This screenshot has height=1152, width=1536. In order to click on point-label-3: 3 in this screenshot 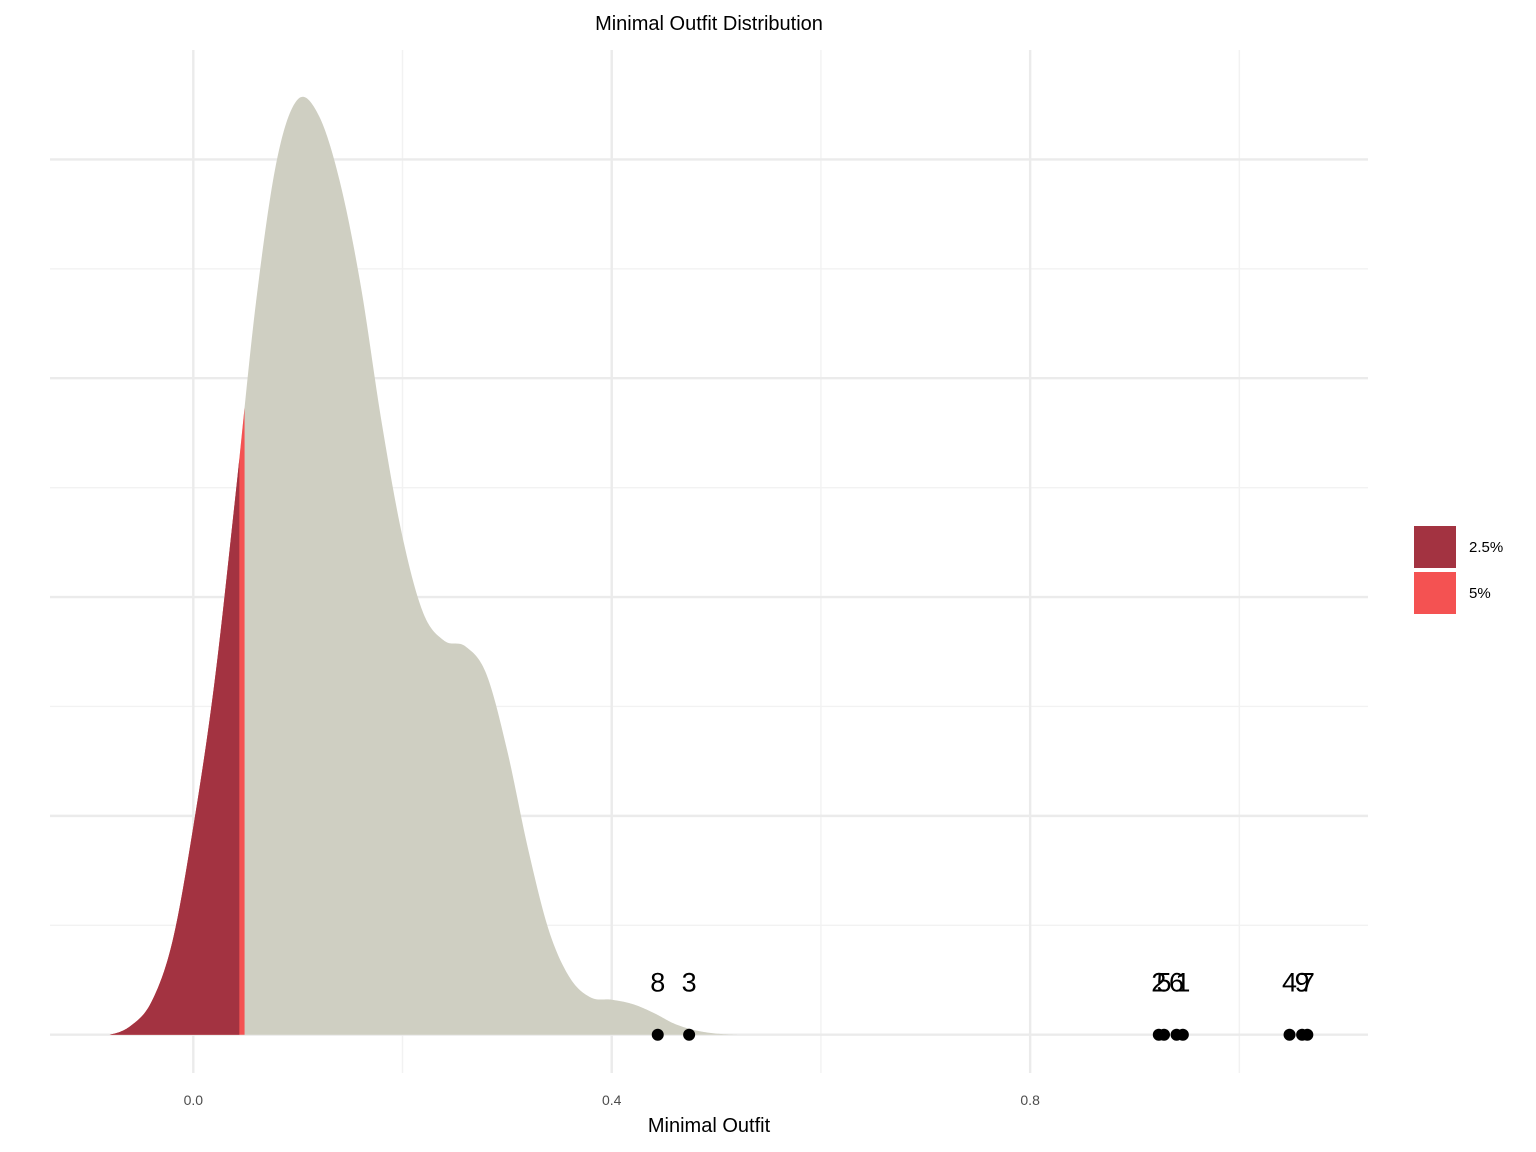, I will do `click(689, 983)`.